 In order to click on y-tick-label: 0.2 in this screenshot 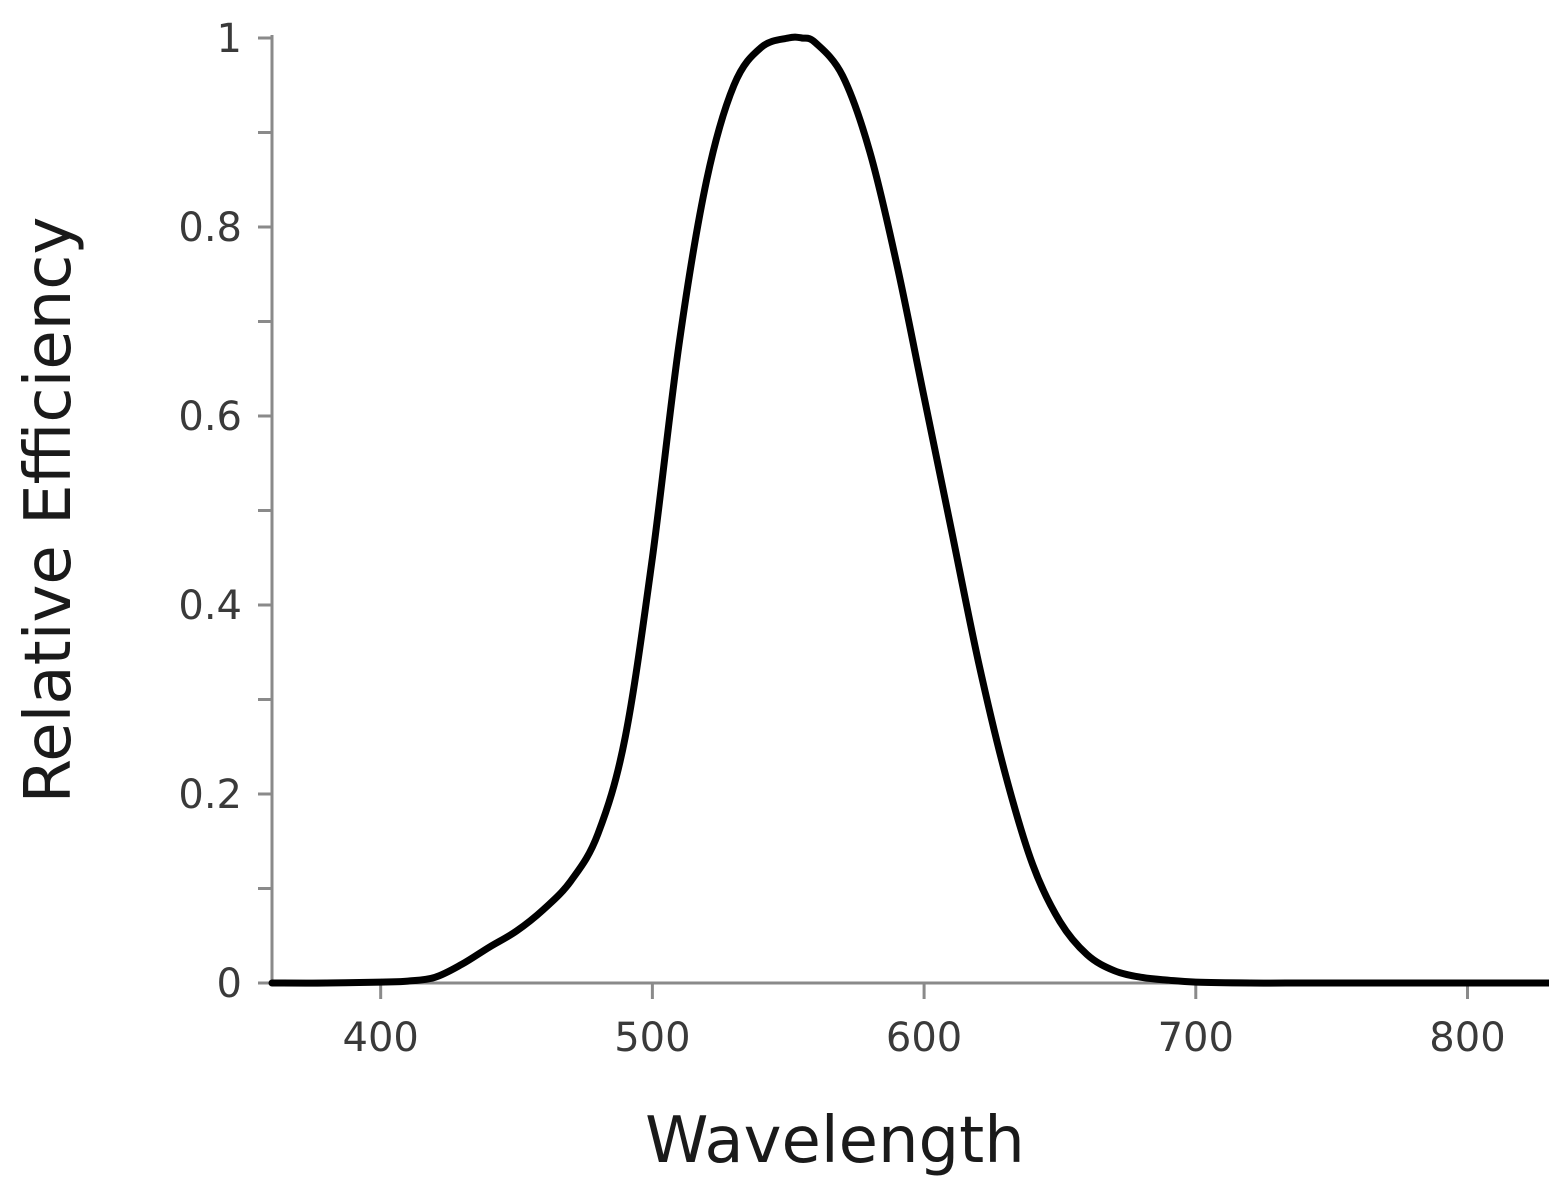, I will do `click(210, 795)`.